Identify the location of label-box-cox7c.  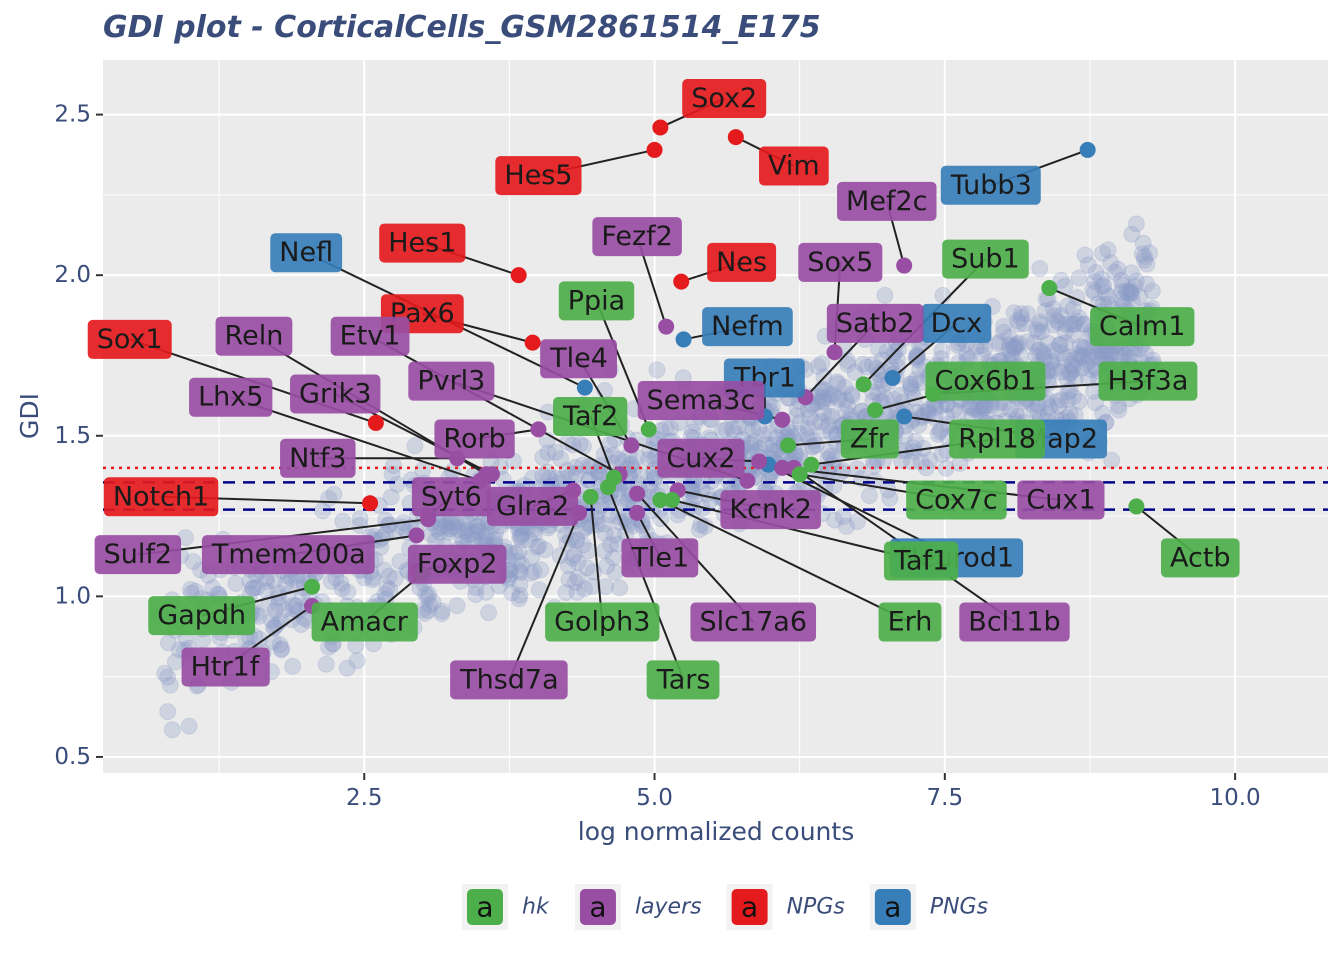
(956, 500).